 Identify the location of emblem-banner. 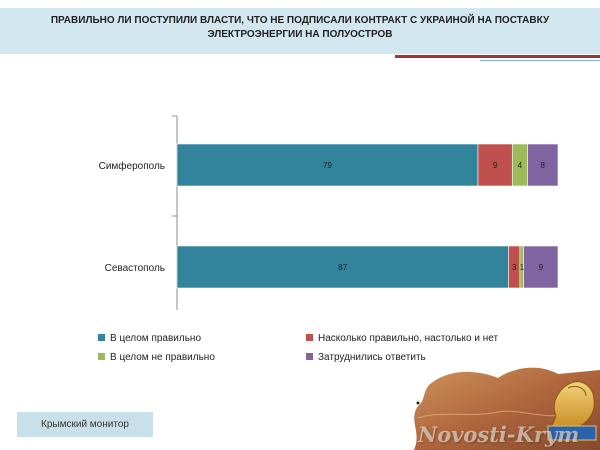
(572, 433).